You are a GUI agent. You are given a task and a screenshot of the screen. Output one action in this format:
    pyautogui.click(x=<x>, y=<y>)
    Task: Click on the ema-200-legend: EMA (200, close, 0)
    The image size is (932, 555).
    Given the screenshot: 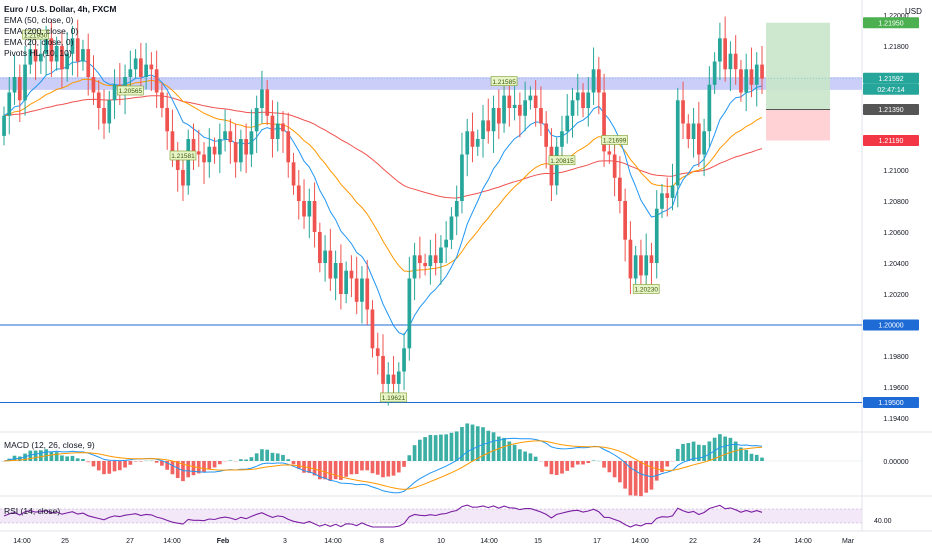 What is the action you would take?
    pyautogui.click(x=41, y=31)
    